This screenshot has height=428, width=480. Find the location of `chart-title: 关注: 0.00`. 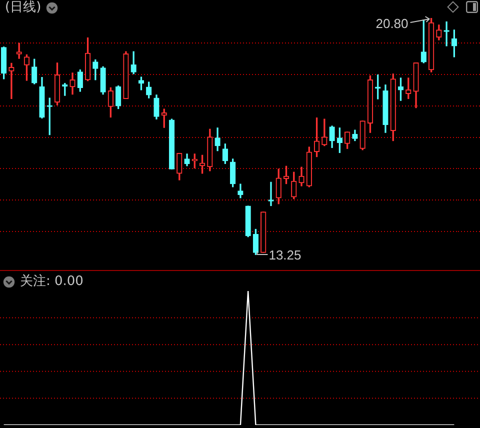

chart-title: 关注: 0.00 is located at coordinates (52, 281).